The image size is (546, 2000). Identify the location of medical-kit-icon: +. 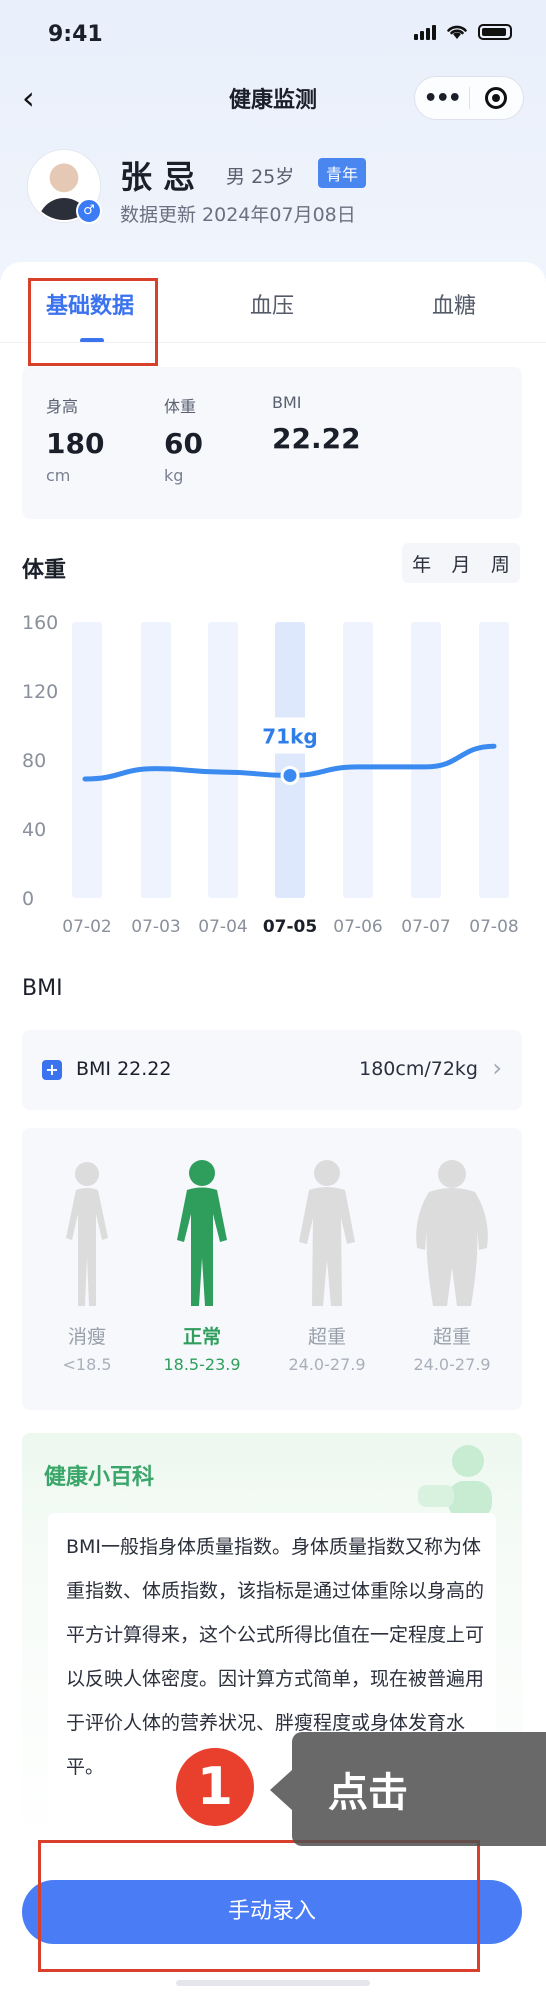
(52, 1070).